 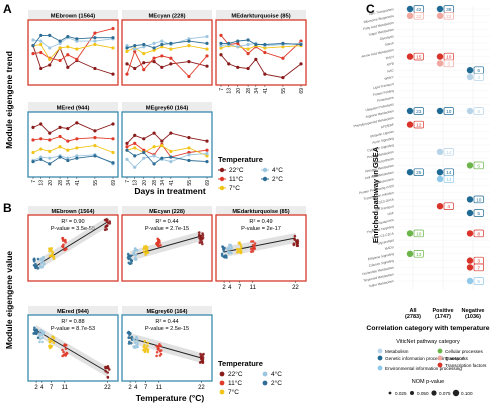 I want to click on x-tick-label: 22, so click(x=201, y=388).